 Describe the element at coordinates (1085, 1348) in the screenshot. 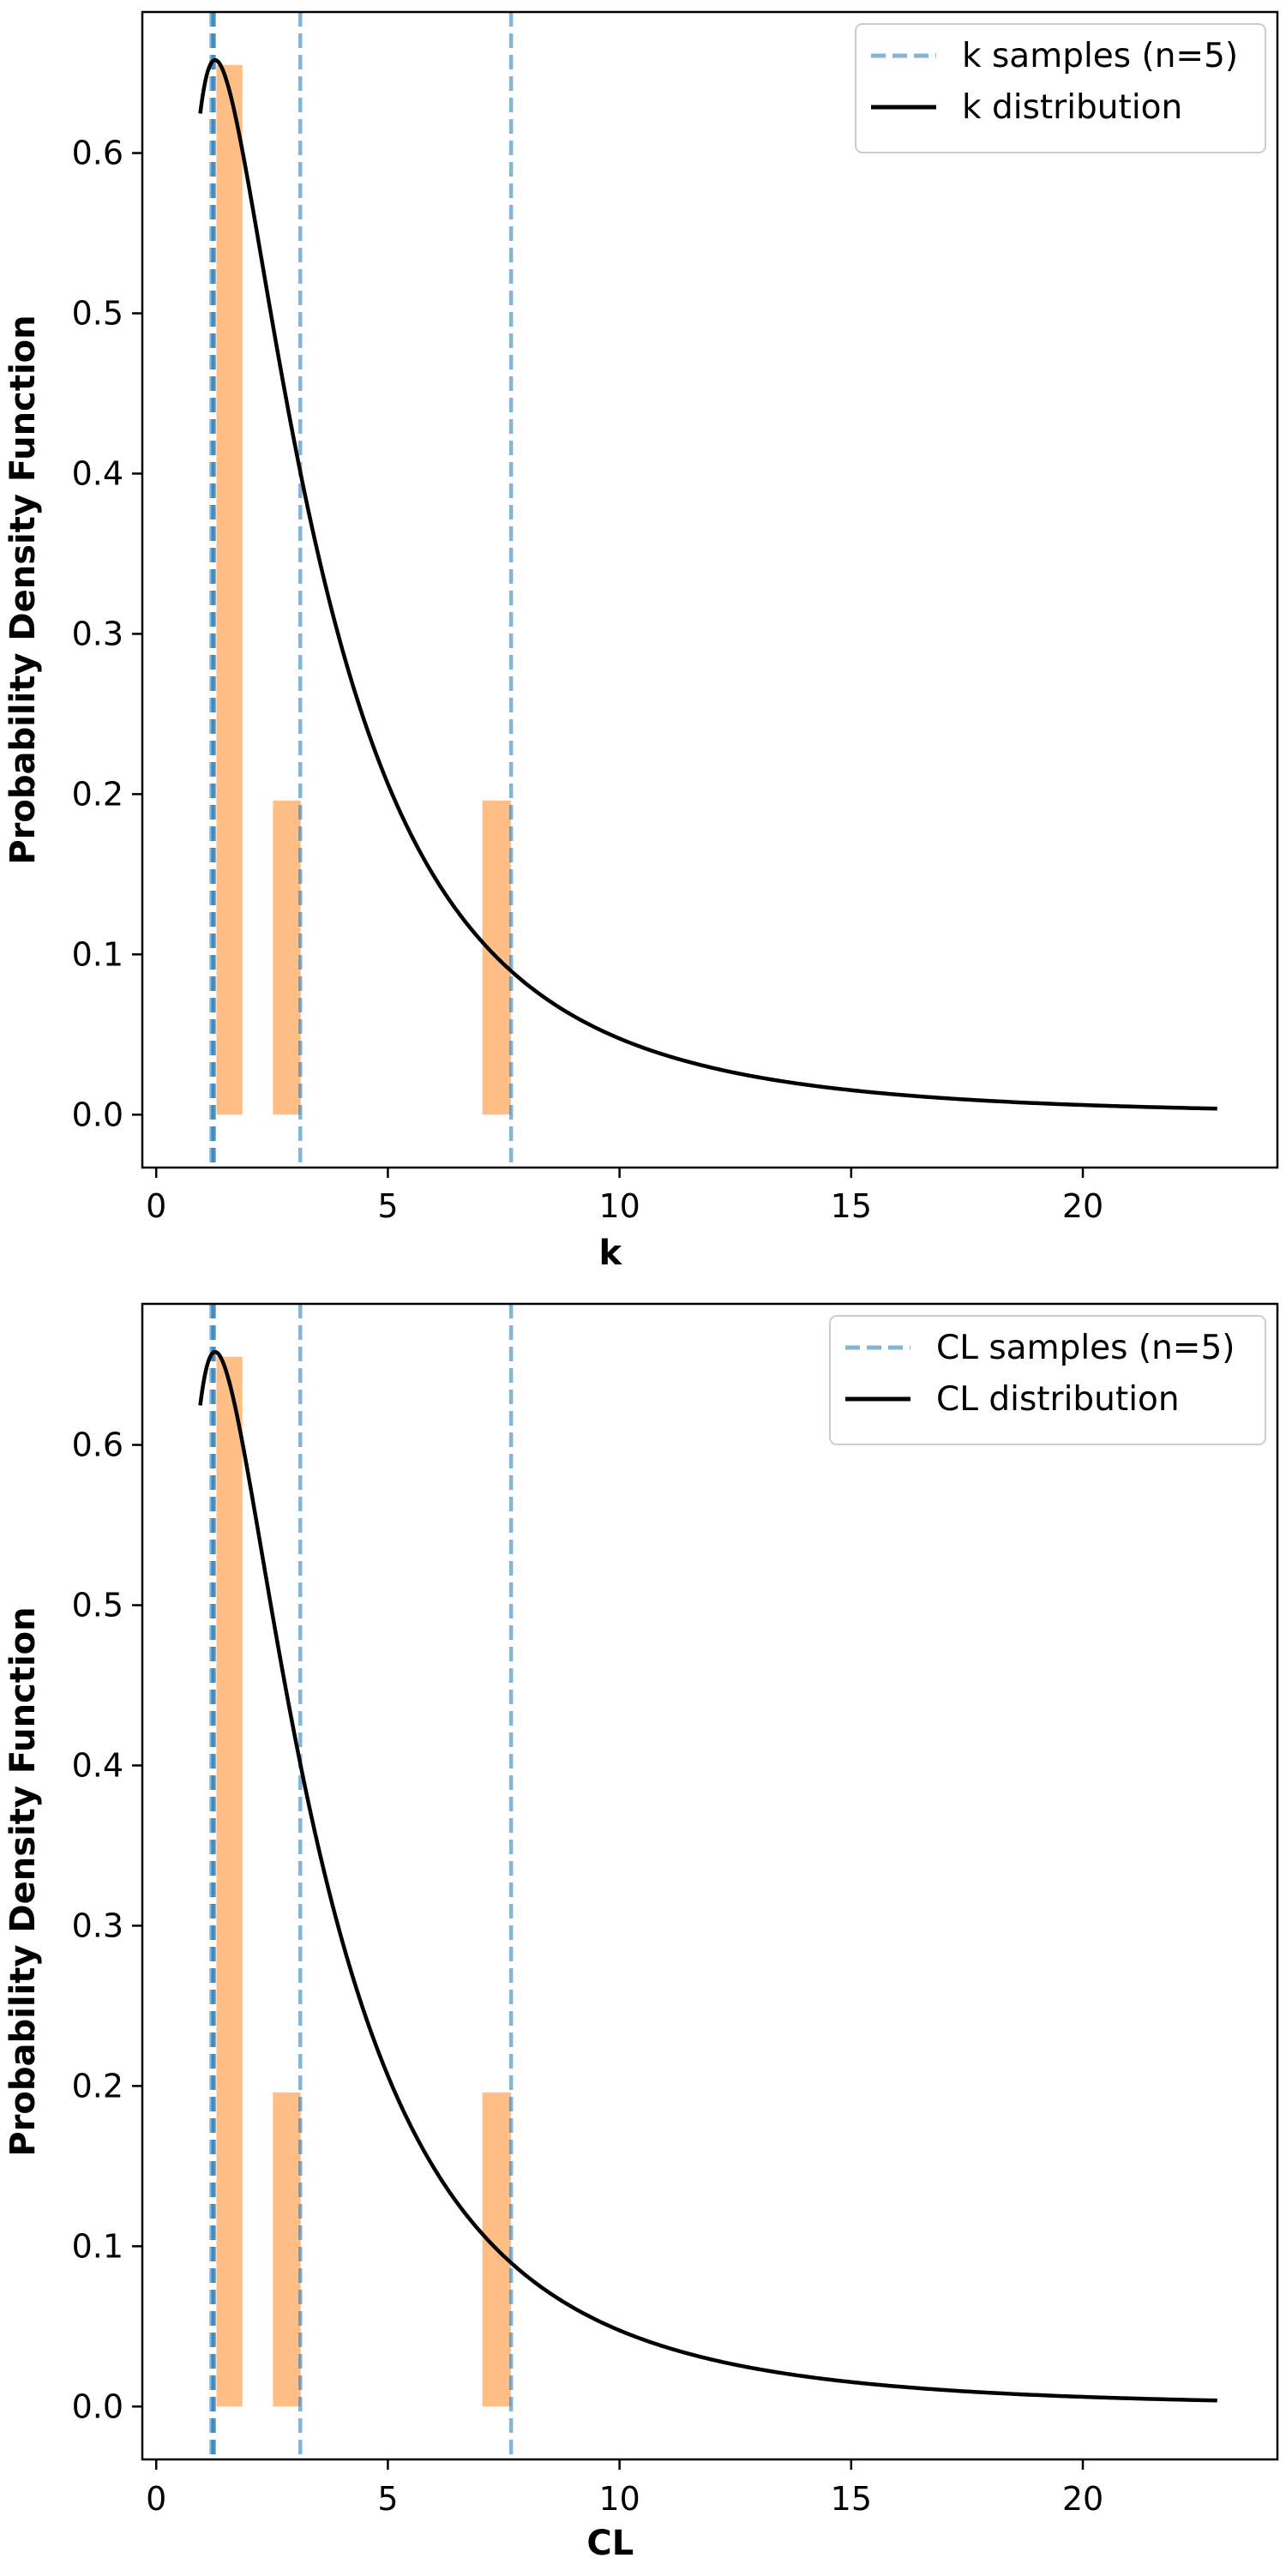

I see `legend-label-samples: CL samples (n=5)` at that location.